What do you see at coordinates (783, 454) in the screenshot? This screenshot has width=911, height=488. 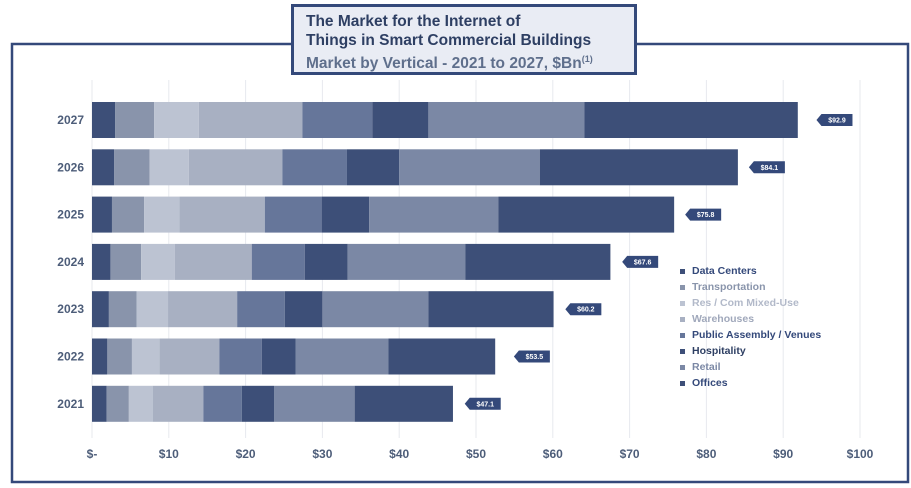 I see `x-tick-label: $90` at bounding box center [783, 454].